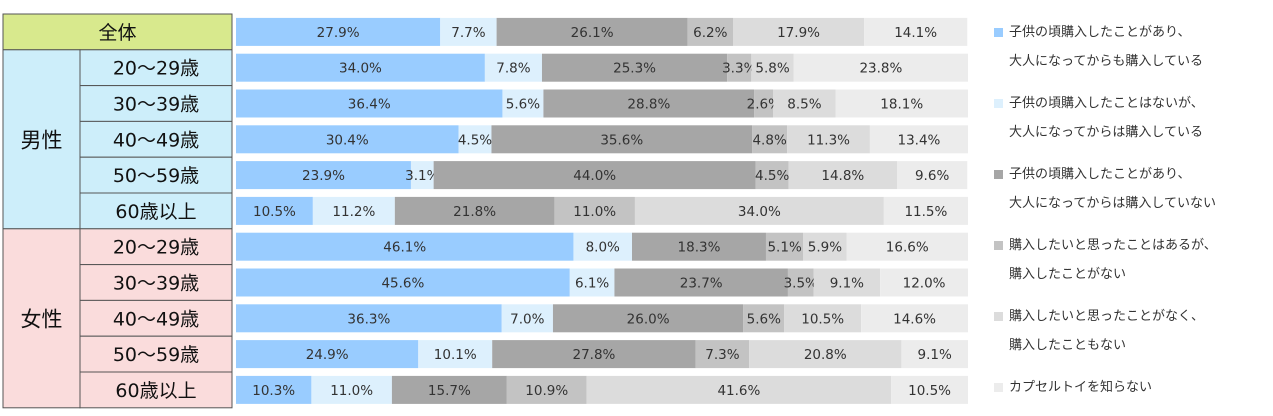 The width and height of the screenshot is (1273, 416). I want to click on data-label: 7.7%, so click(468, 33).